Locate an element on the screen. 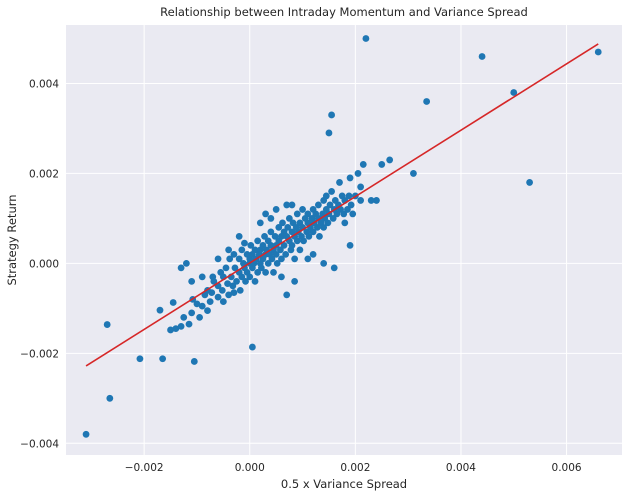 This screenshot has height=496, width=629. x-tick-label: 0.006 is located at coordinates (567, 468).